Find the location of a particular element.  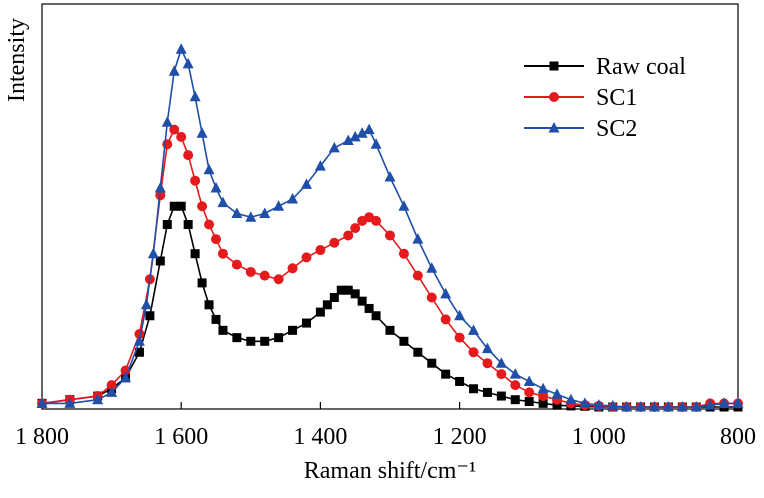

x-tick-label: 1 000 is located at coordinates (599, 437).